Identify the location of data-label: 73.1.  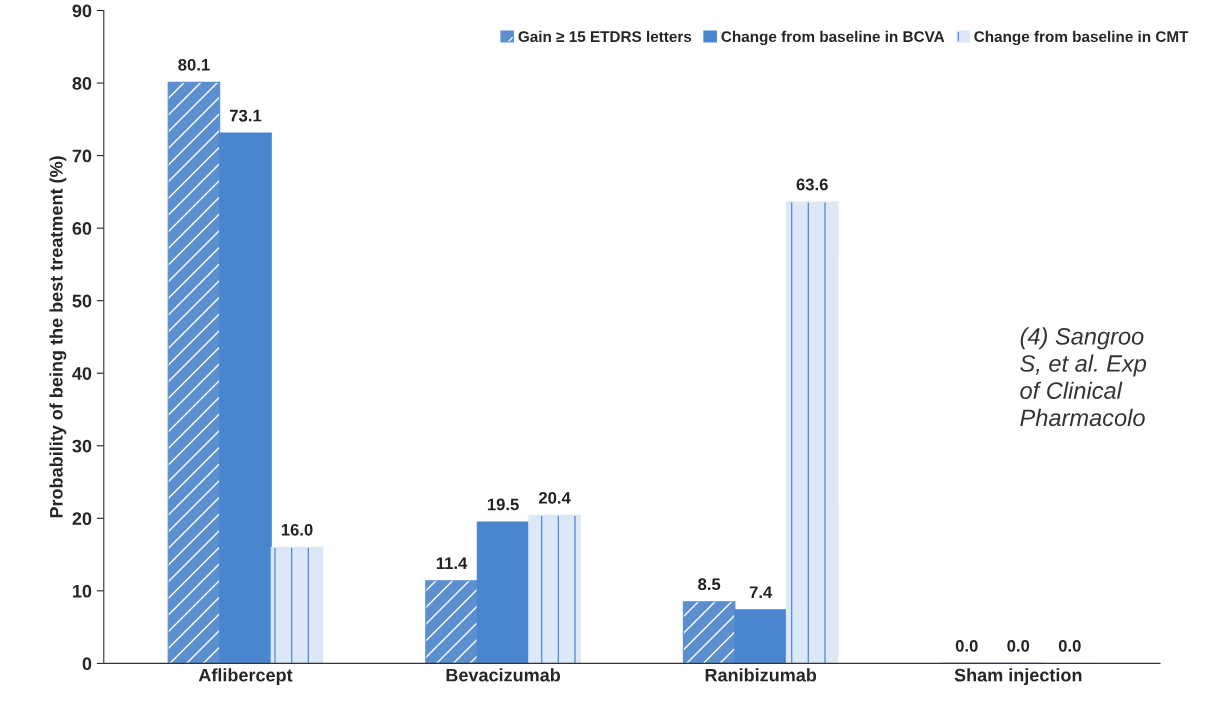
(245, 115).